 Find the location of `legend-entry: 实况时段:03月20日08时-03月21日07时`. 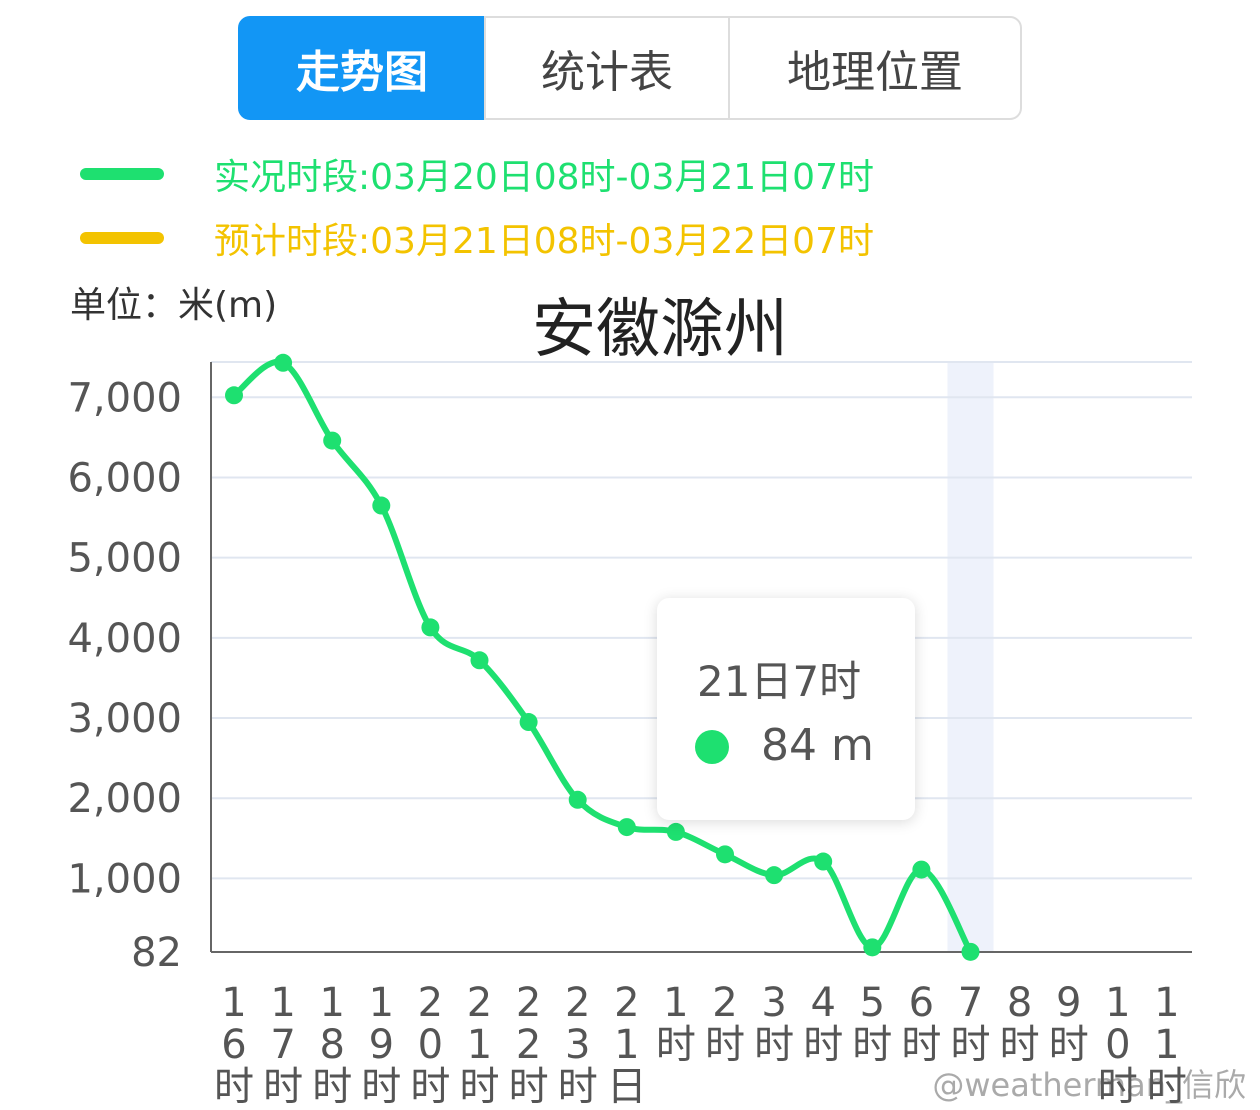

legend-entry: 实况时段:03月20日08时-03月21日07时 is located at coordinates (544, 177).